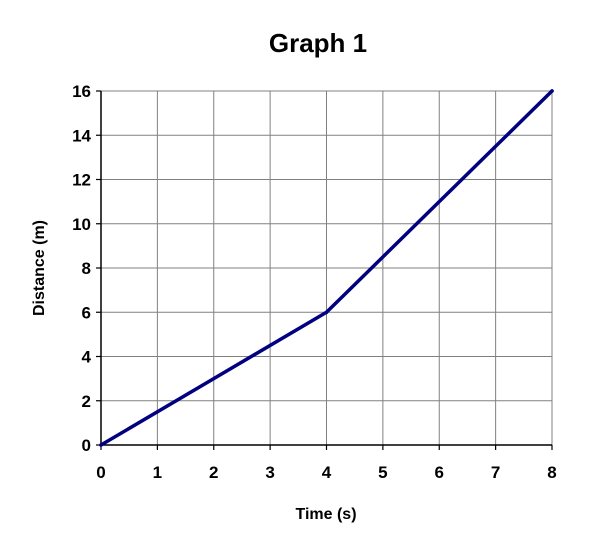 This screenshot has height=540, width=591. What do you see at coordinates (81, 135) in the screenshot?
I see `y-tick-label-7: 14` at bounding box center [81, 135].